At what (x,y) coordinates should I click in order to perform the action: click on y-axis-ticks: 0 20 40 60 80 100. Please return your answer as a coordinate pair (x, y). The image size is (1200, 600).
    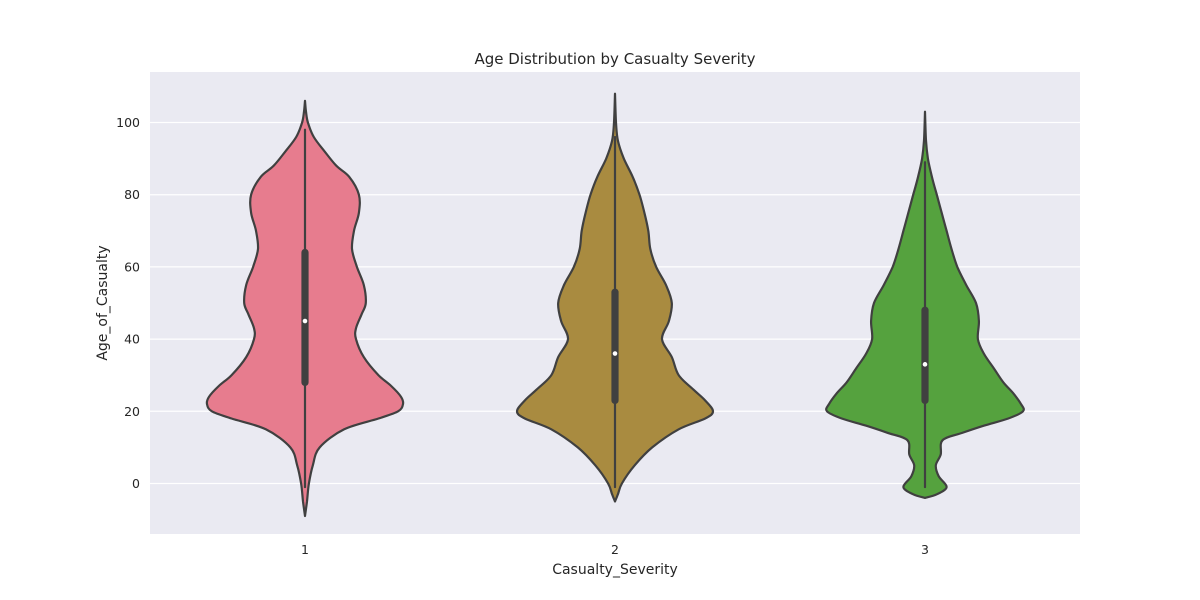
    Looking at the image, I should click on (128, 303).